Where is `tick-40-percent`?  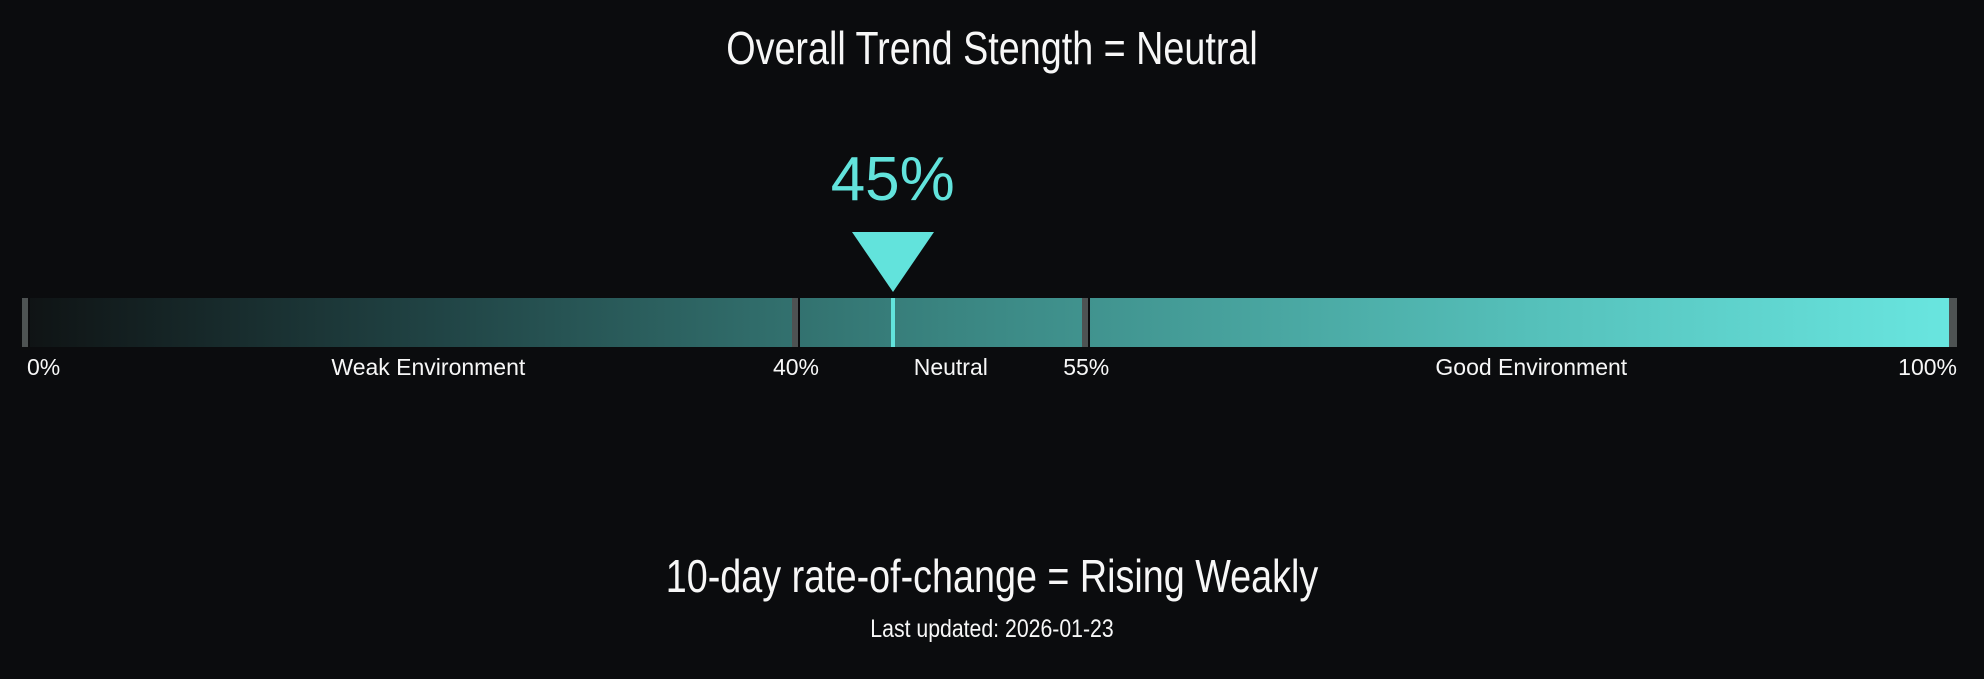 tick-40-percent is located at coordinates (796, 322).